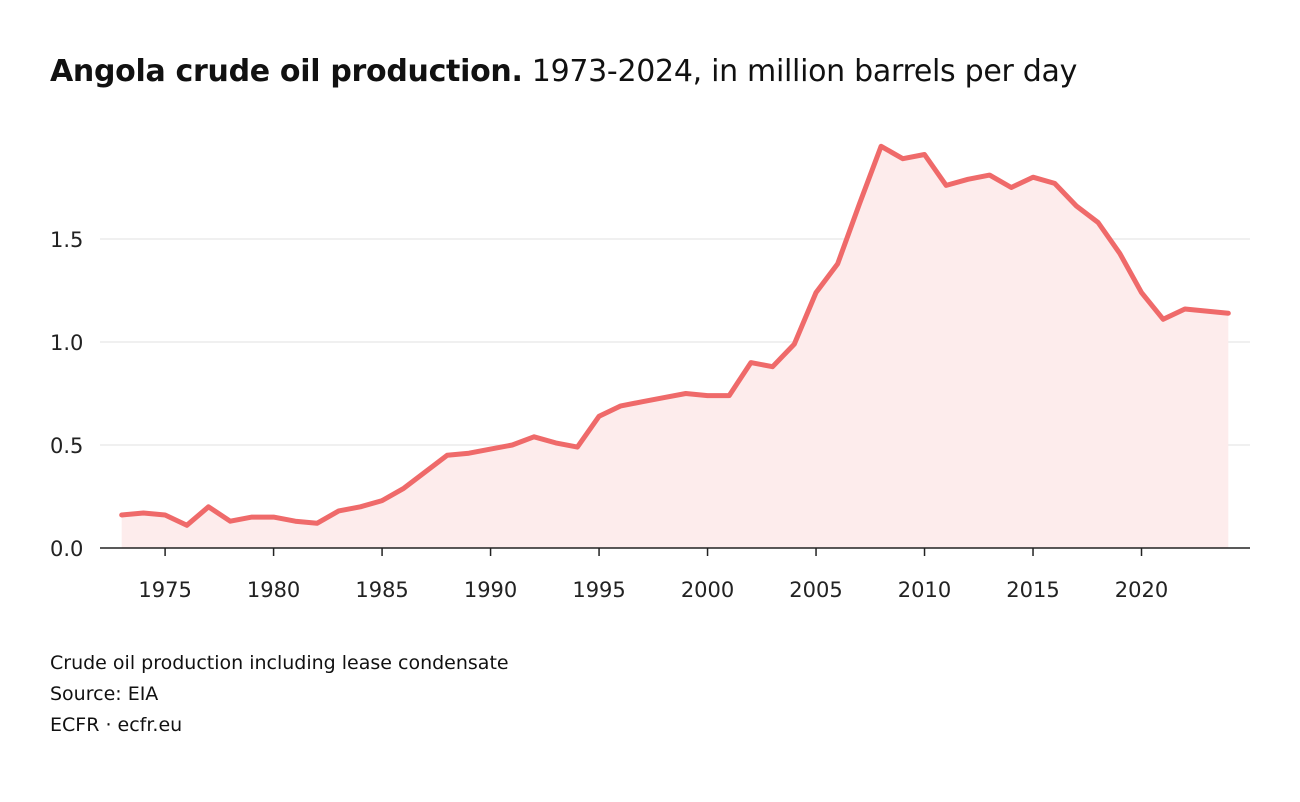 This screenshot has height=802, width=1300. What do you see at coordinates (286, 71) in the screenshot?
I see `chart-title-bold: Angola crude oil production.` at bounding box center [286, 71].